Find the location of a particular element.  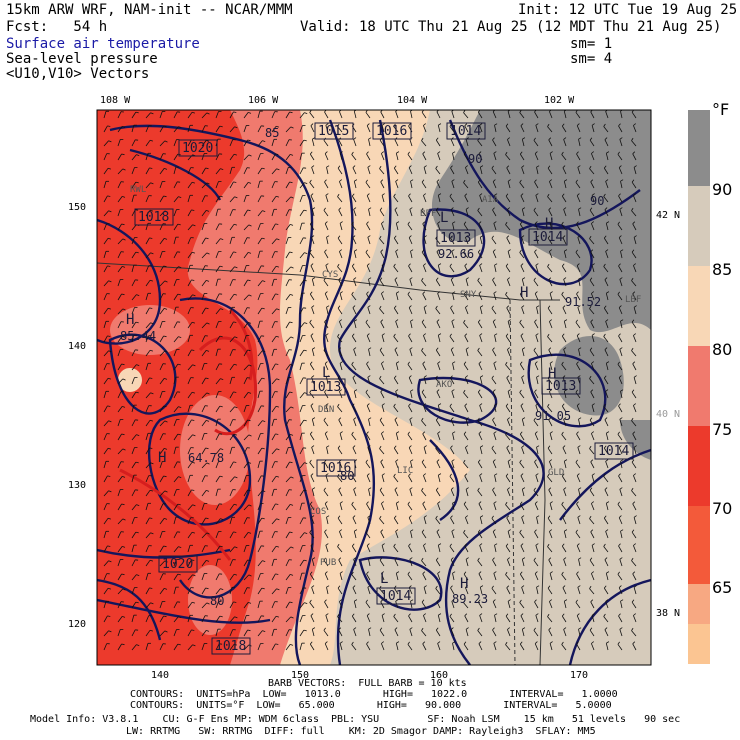

pressure-label-box is located at coordinates (336, 468).